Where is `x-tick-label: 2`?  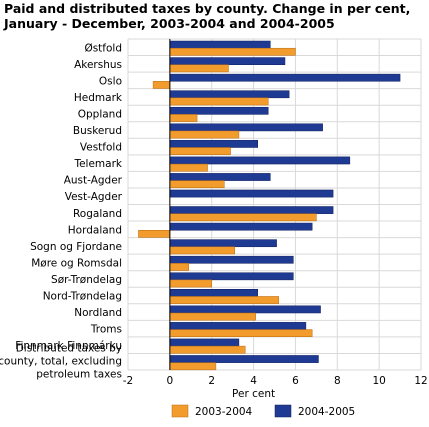 x-tick-label: 2 is located at coordinates (211, 381).